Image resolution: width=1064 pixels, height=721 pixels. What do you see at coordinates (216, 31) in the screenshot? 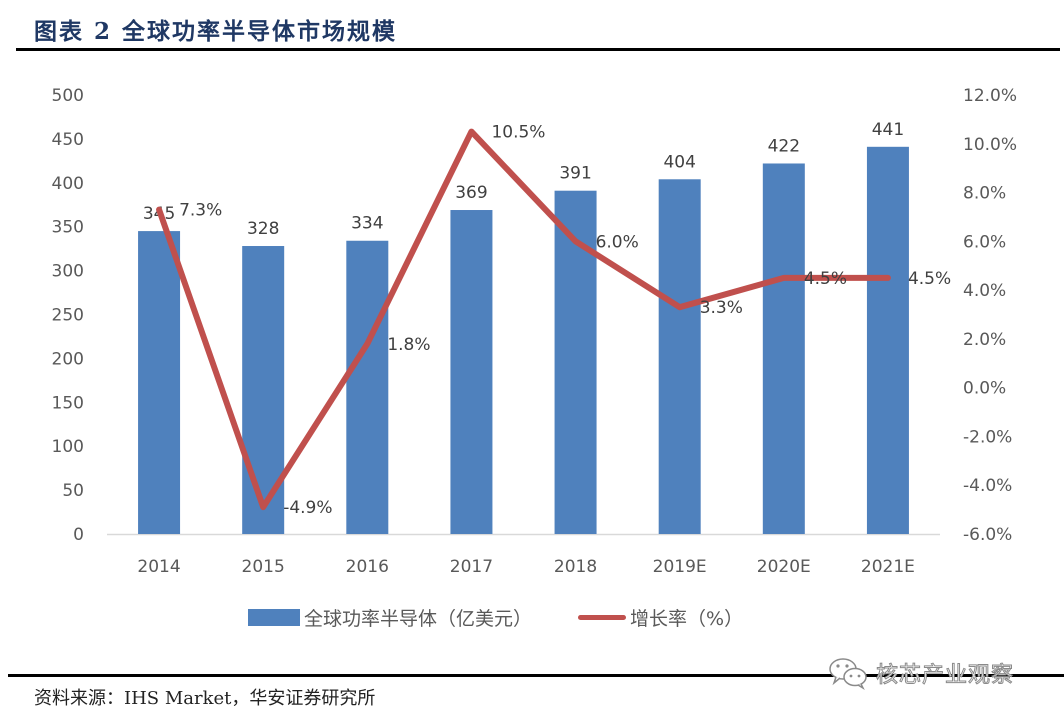
I see `figure-title: 图表 2 全球功率半导体市场规模` at bounding box center [216, 31].